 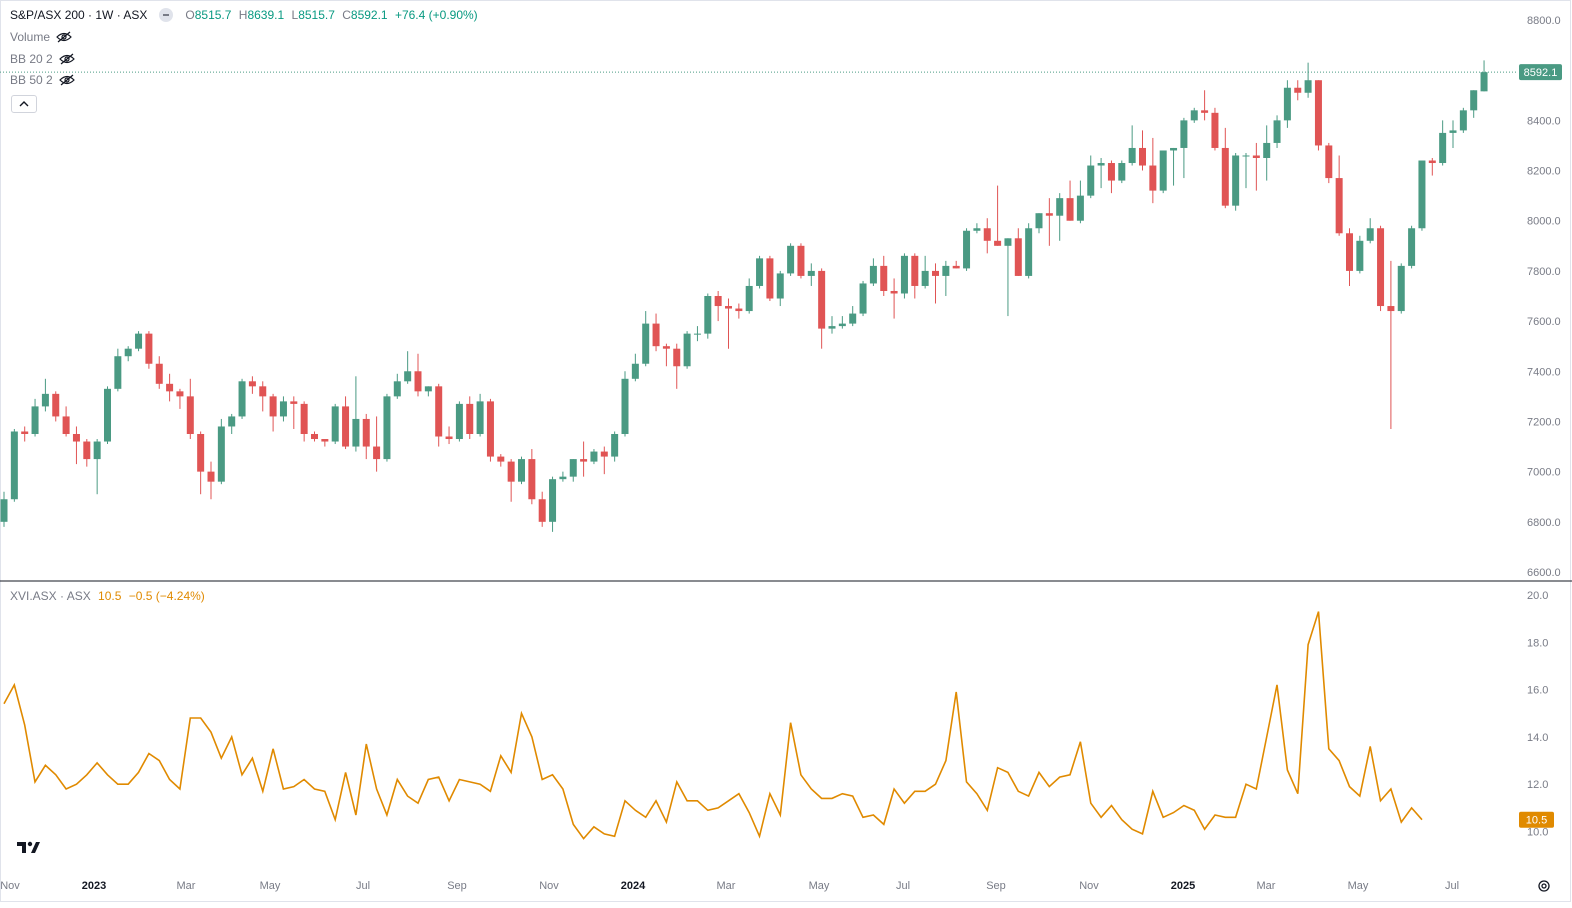 I want to click on xvi-symbol: XVI.ASX · ASX, so click(x=50, y=596).